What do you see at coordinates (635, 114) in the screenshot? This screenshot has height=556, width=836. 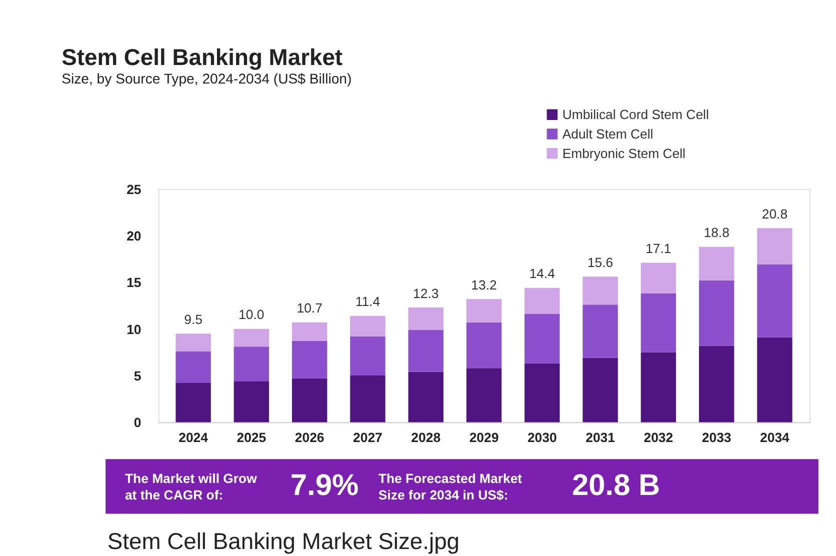 I see `legend-label: Umbilical Cord Stem Cell` at bounding box center [635, 114].